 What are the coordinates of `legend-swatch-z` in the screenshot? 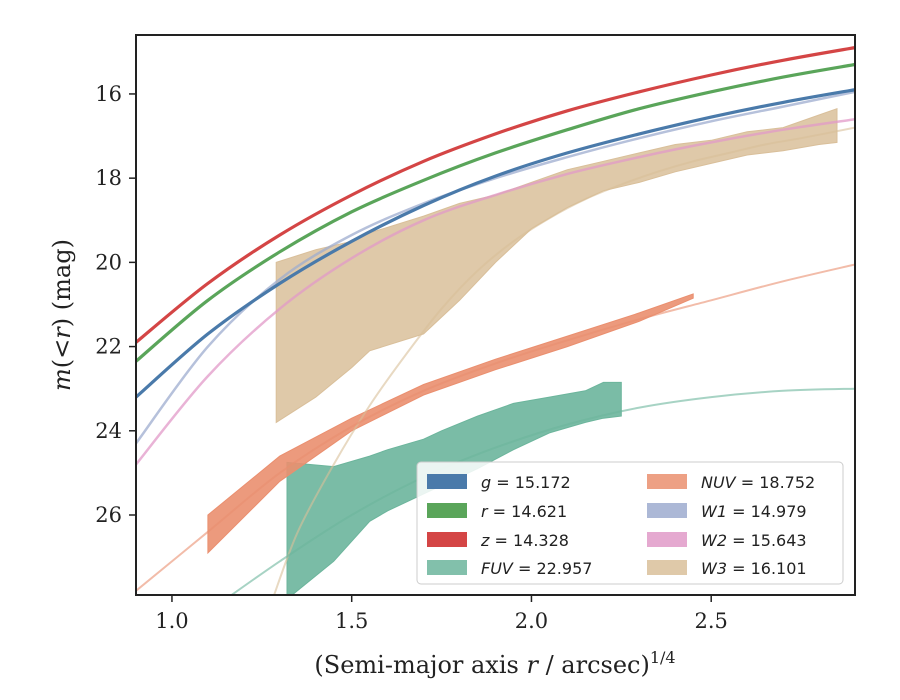 It's located at (447, 539).